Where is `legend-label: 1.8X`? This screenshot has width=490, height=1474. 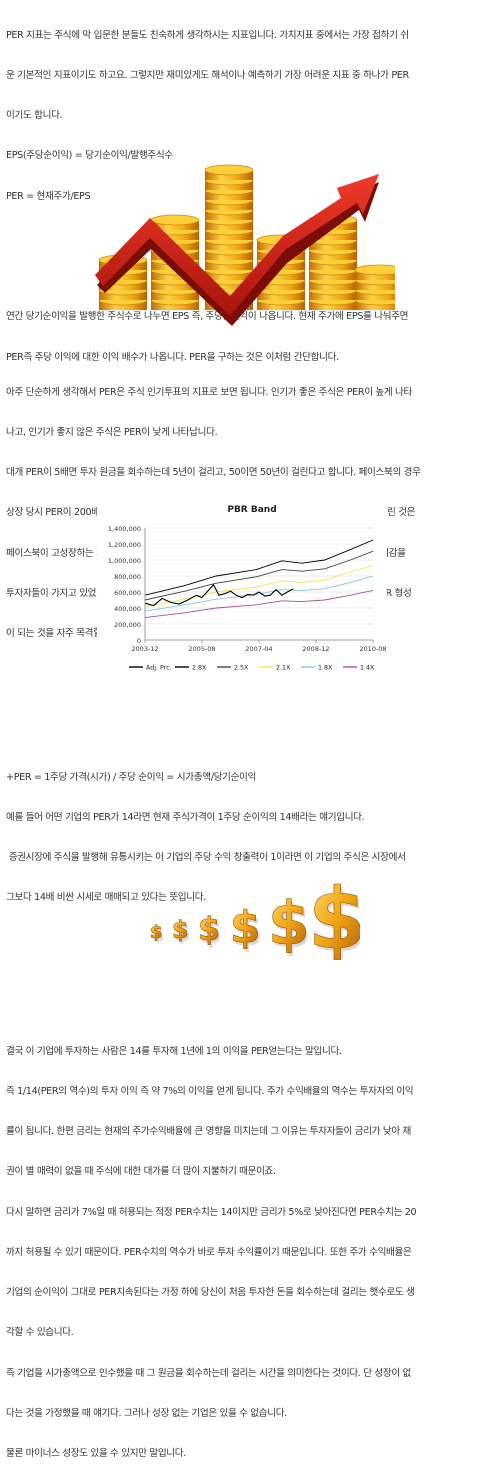
legend-label: 1.8X is located at coordinates (325, 668).